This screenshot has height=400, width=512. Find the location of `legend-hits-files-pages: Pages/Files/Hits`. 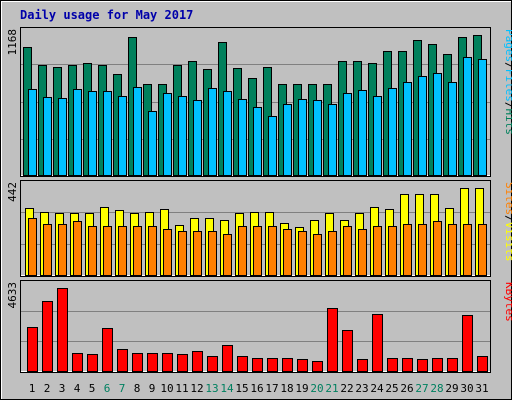

legend-hits-files-pages: Pages/Files/Hits is located at coordinates (507, 82).